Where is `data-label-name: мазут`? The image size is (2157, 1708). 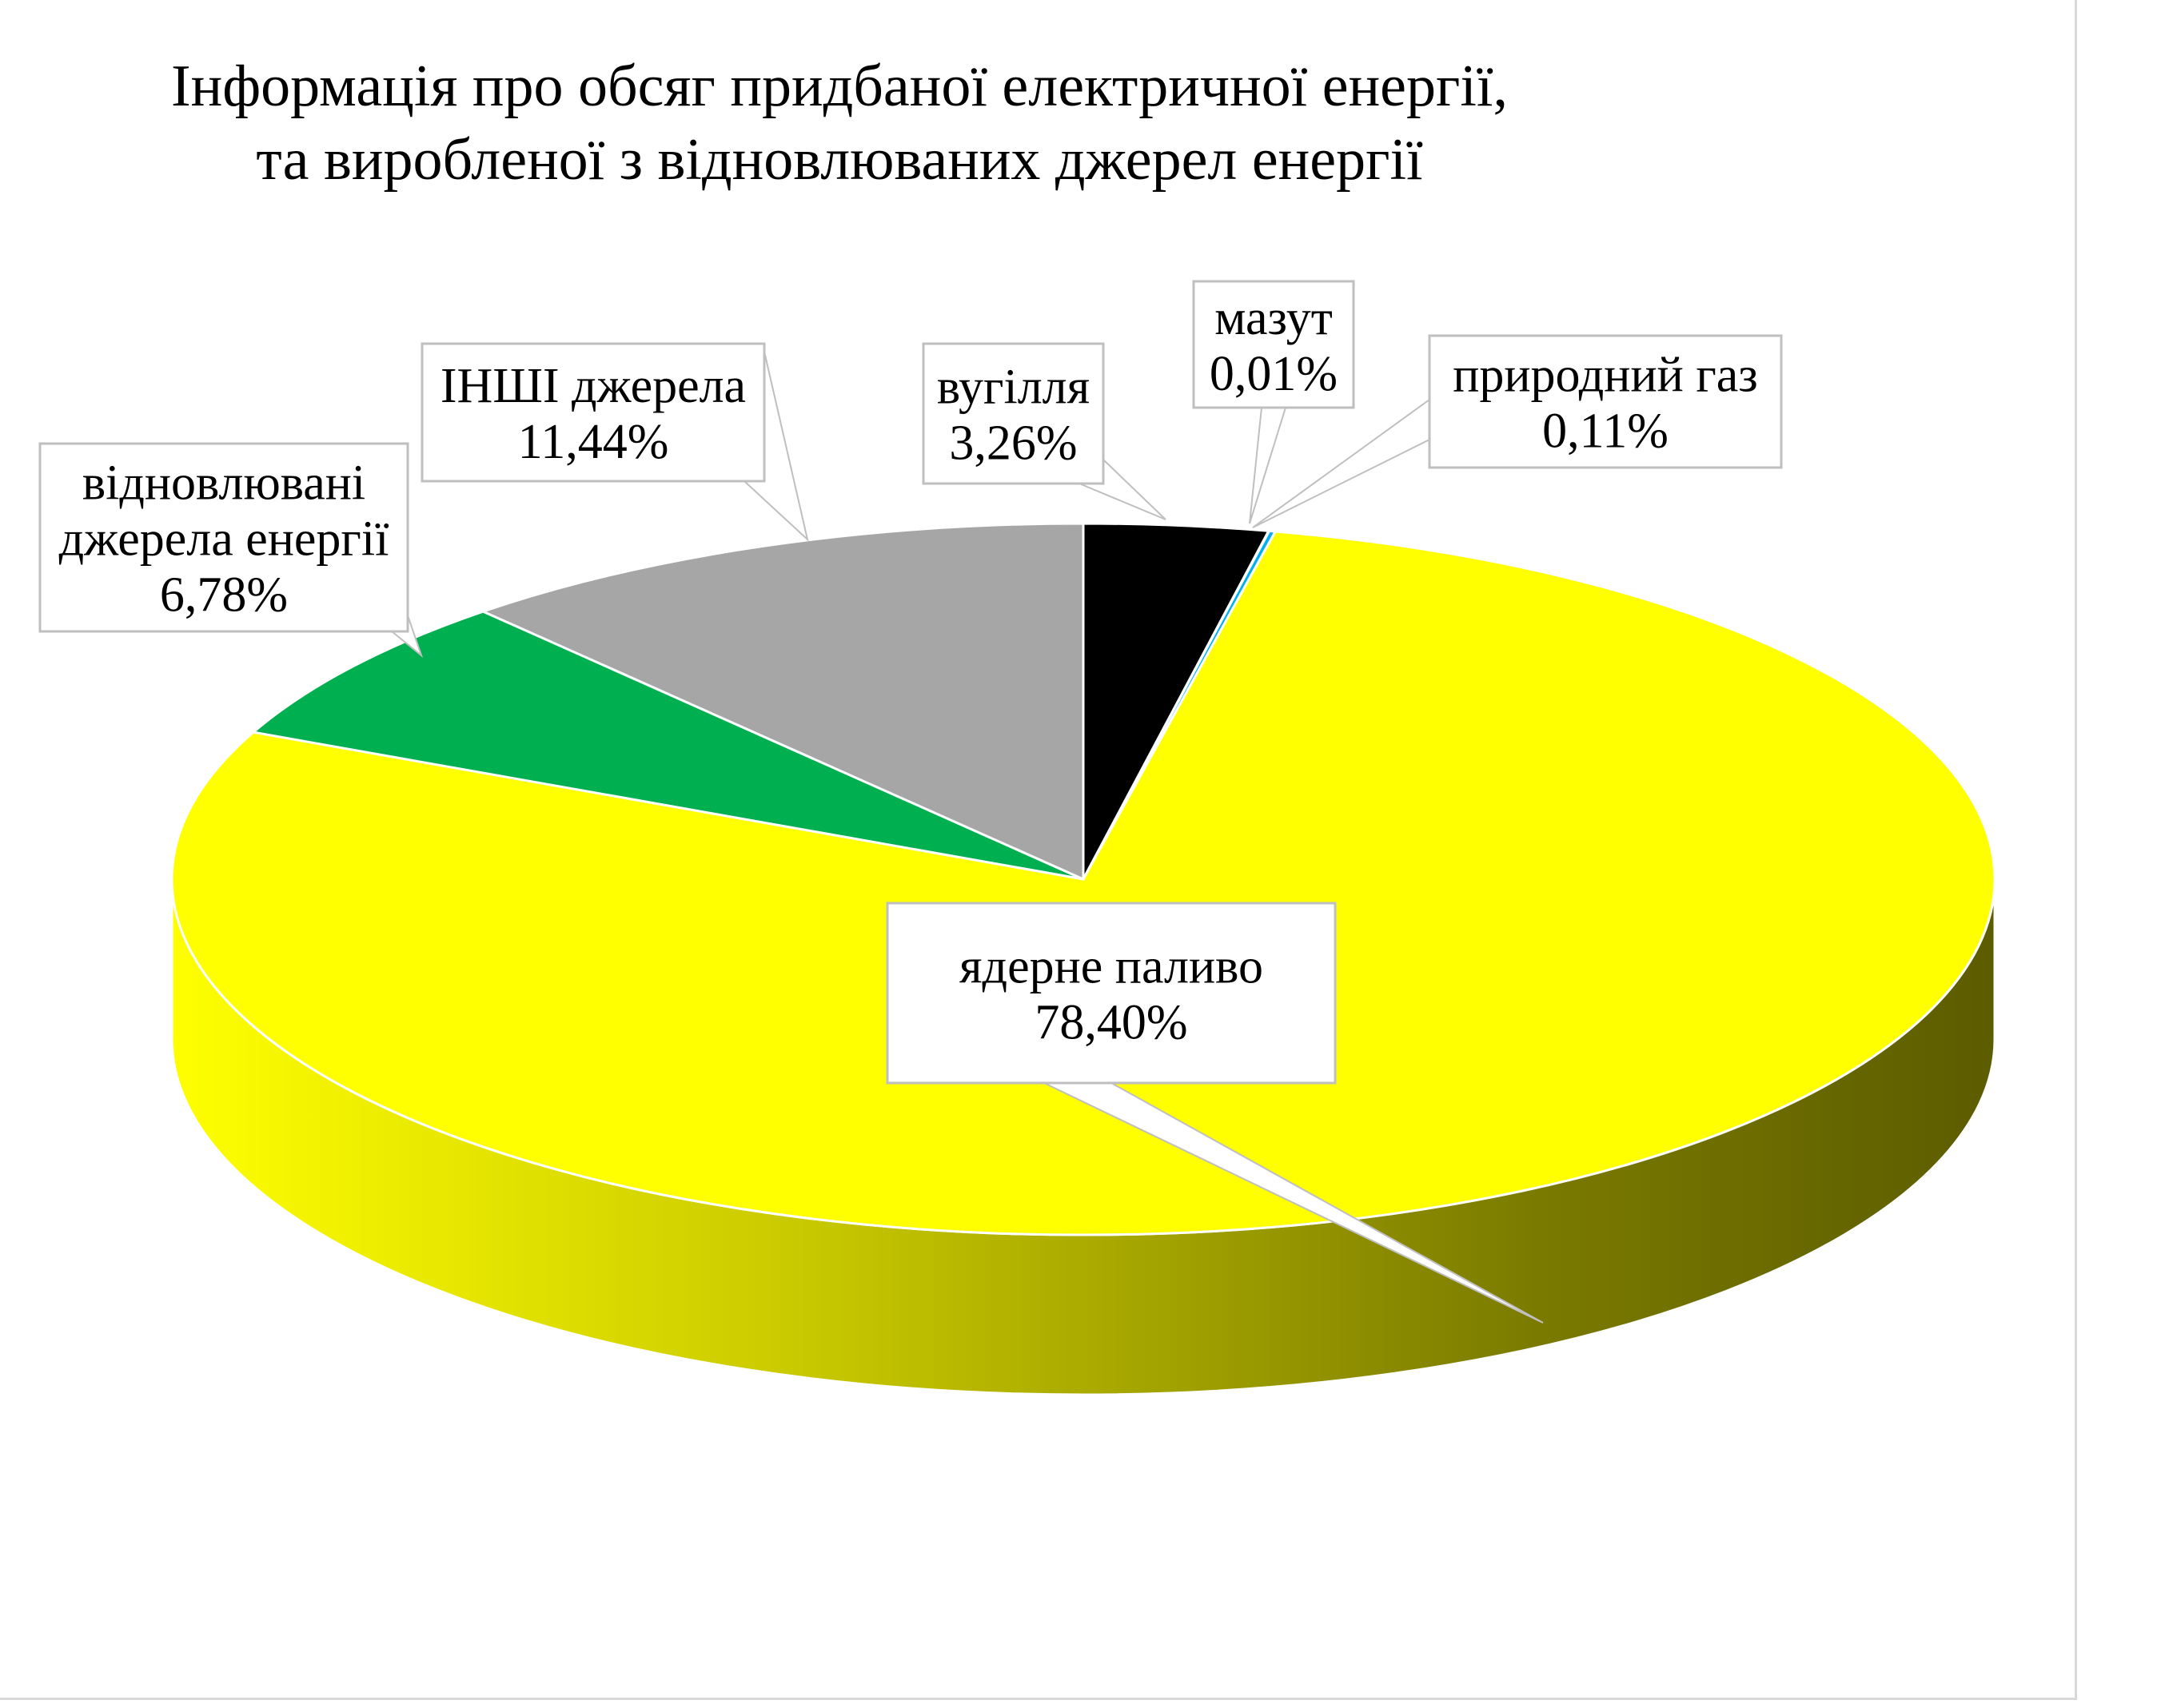
data-label-name: мазут is located at coordinates (1273, 318).